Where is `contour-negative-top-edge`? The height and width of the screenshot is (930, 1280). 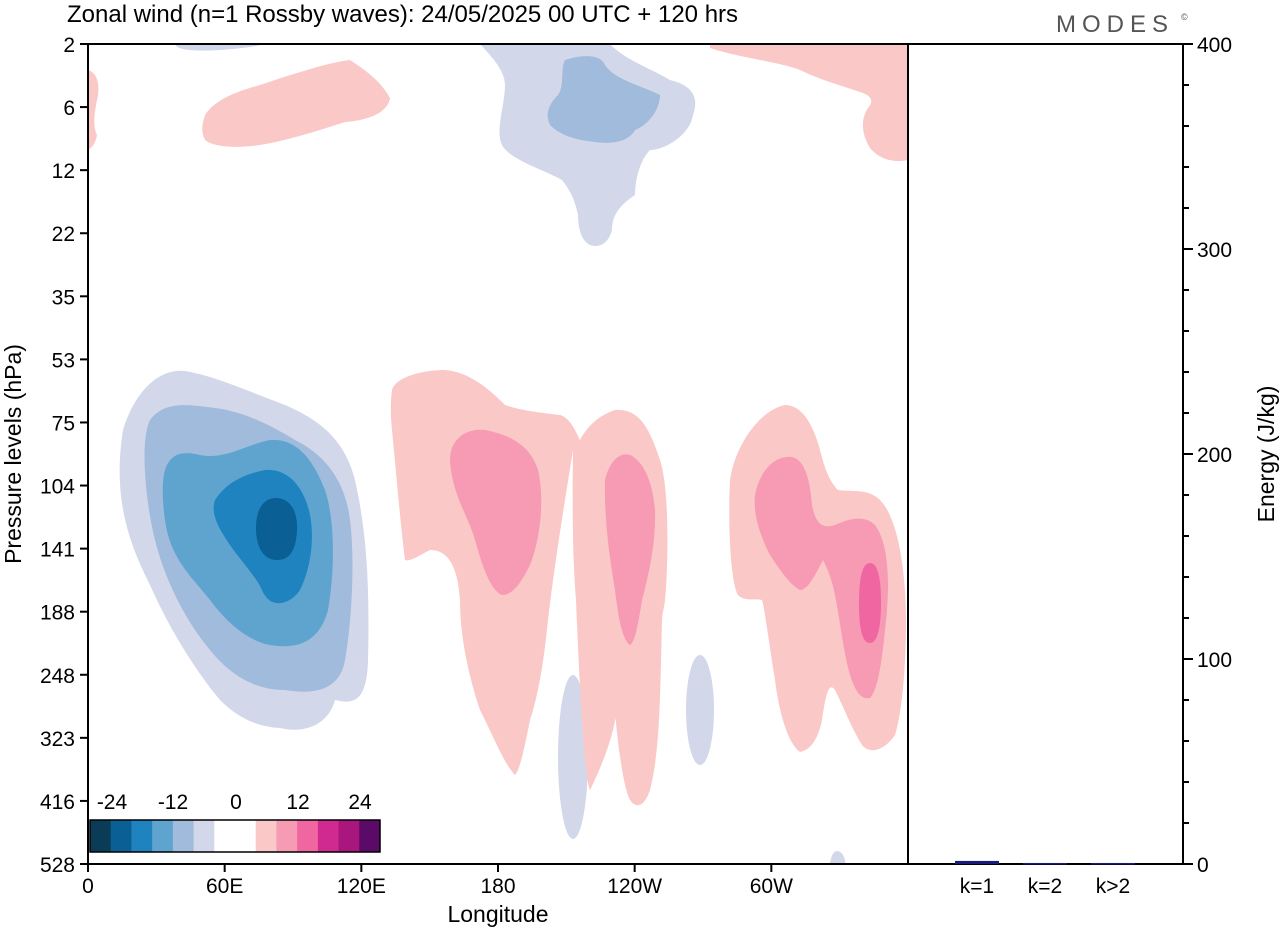
contour-negative-top-edge is located at coordinates (220, 47).